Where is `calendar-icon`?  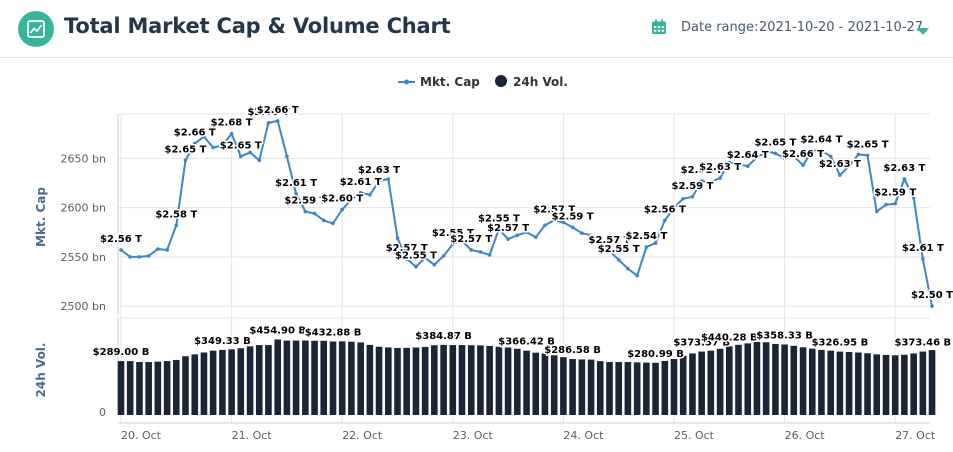 calendar-icon is located at coordinates (659, 29).